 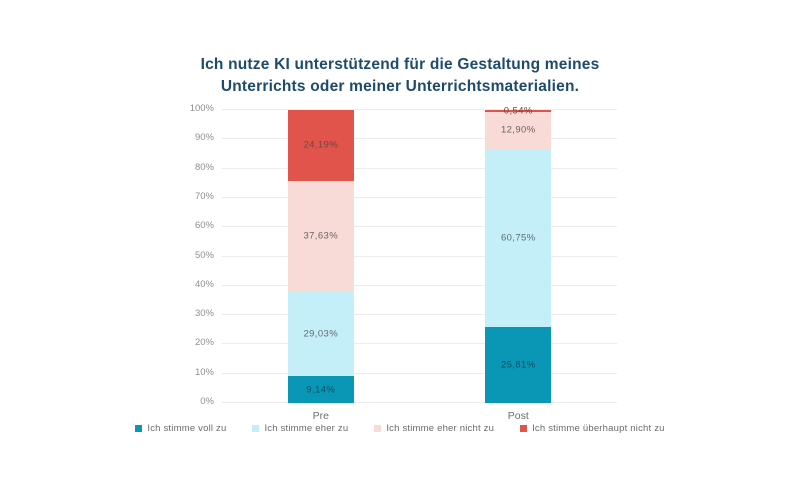 I want to click on bar-segment: 25,81%, so click(x=518, y=365).